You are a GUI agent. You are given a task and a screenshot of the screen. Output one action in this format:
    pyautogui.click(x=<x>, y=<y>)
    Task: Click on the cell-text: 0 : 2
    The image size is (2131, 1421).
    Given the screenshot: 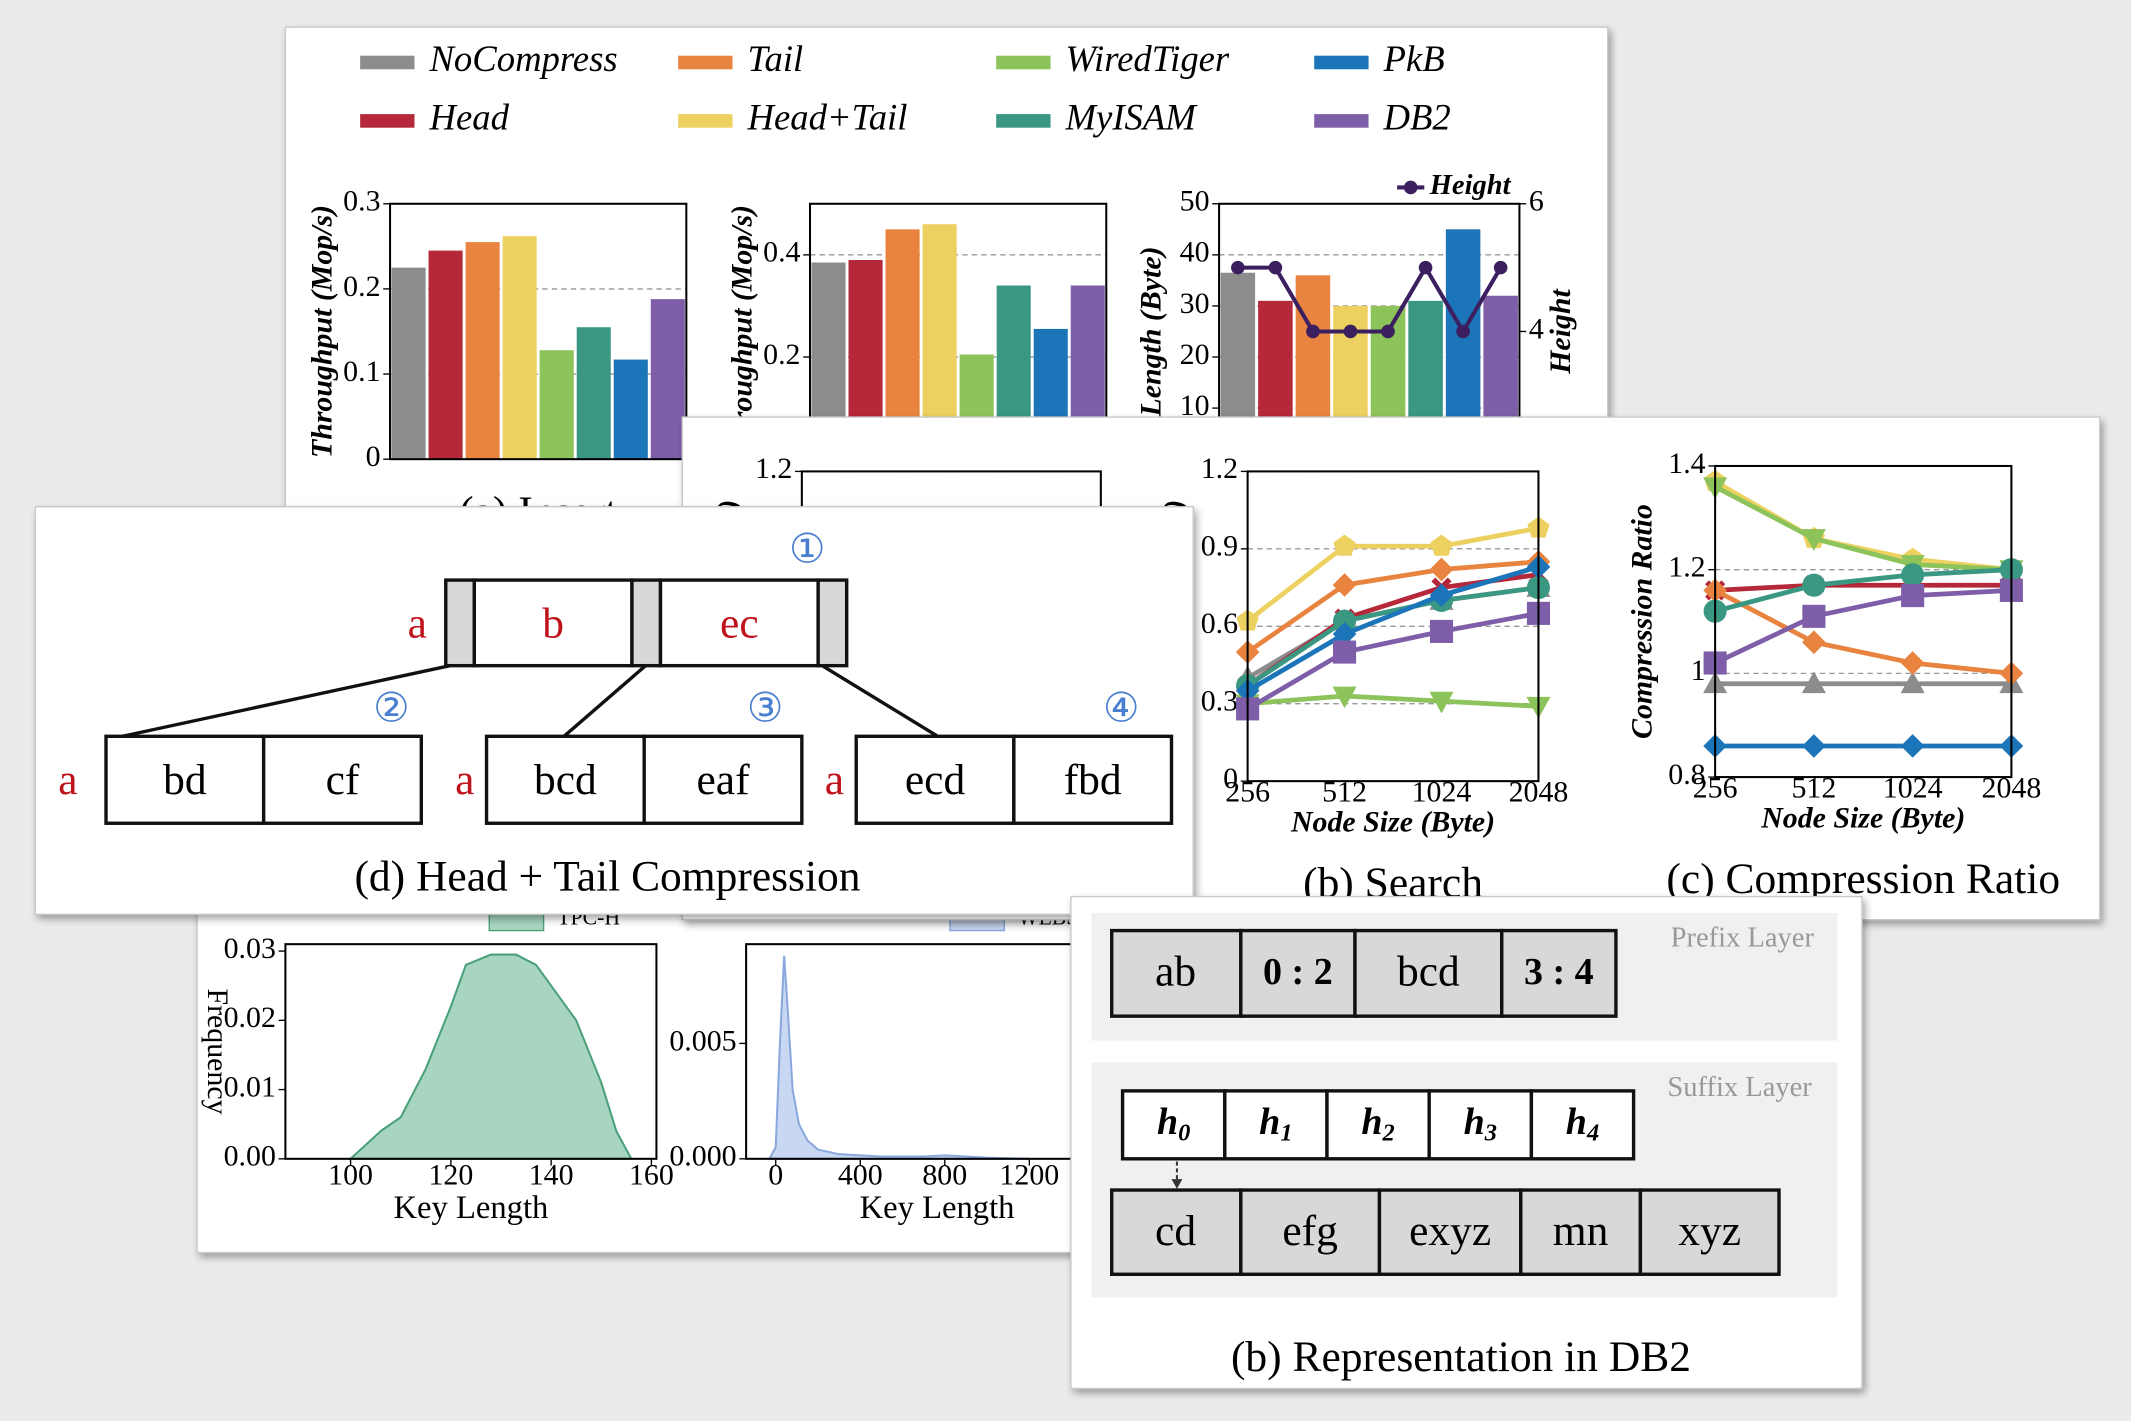 What is the action you would take?
    pyautogui.click(x=1298, y=972)
    